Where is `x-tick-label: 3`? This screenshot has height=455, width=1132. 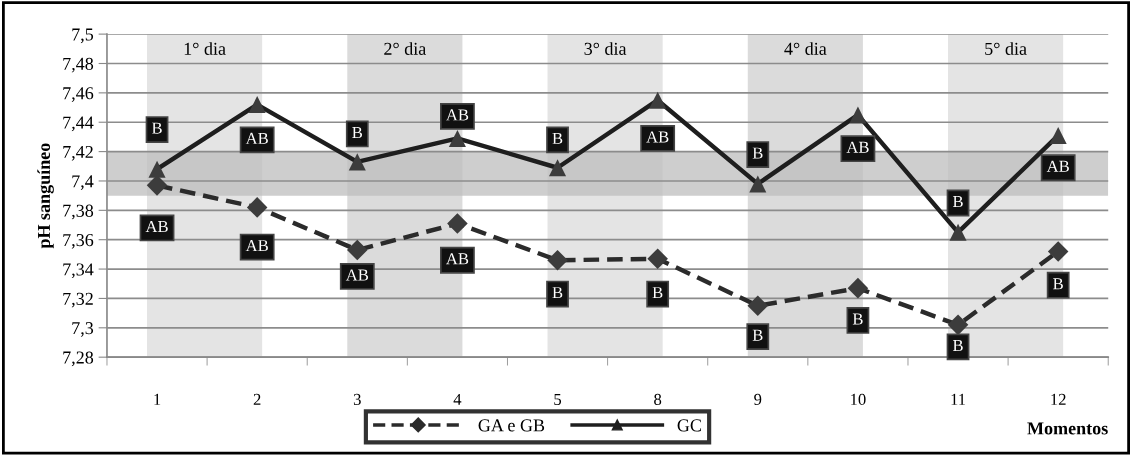 x-tick-label: 3 is located at coordinates (357, 399).